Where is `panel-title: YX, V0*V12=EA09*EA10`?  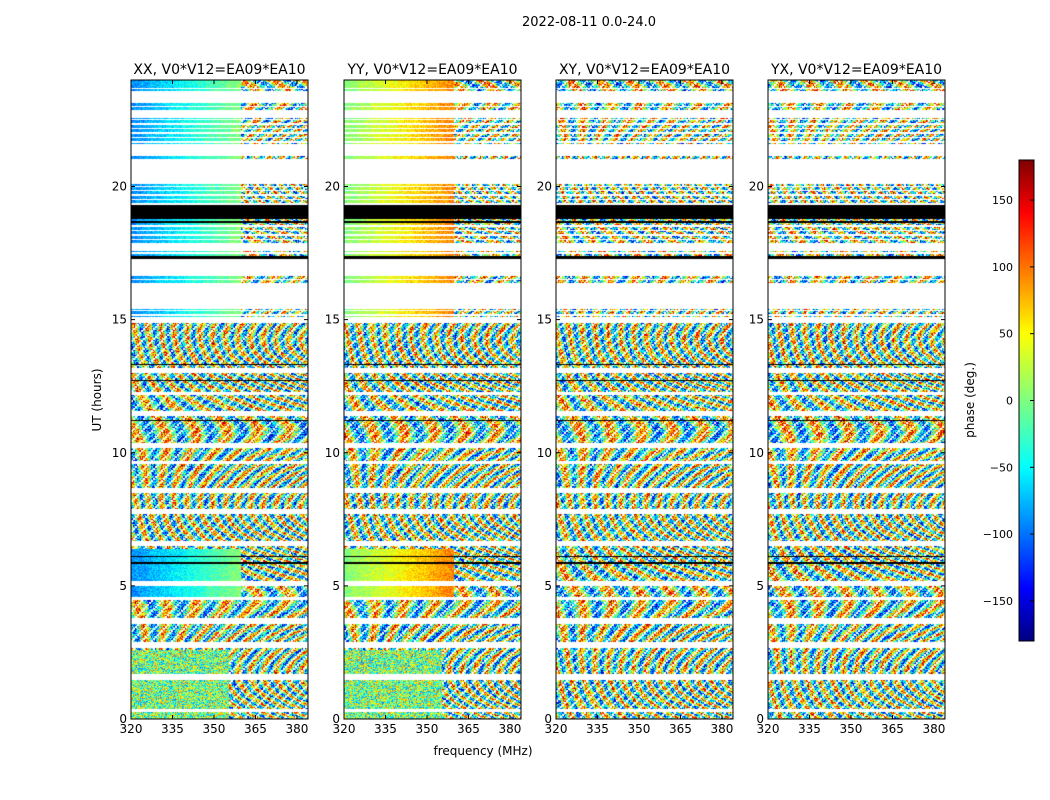
panel-title: YX, V0*V12=EA09*EA10 is located at coordinates (856, 70).